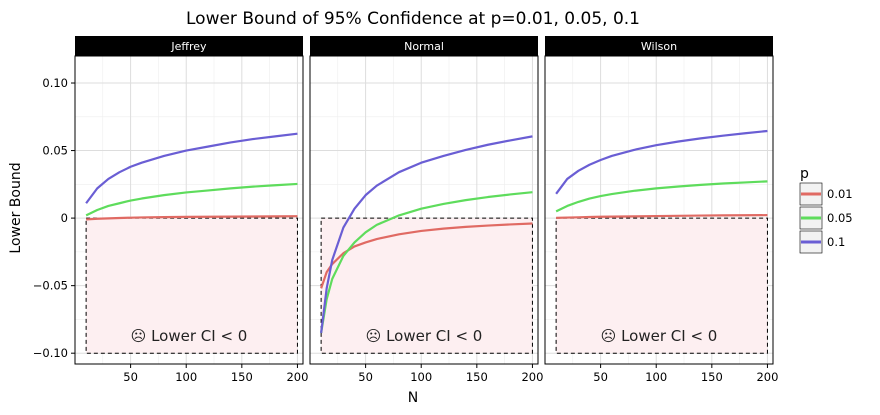 This screenshot has height=415, width=880. I want to click on x-axis-title: N, so click(413, 398).